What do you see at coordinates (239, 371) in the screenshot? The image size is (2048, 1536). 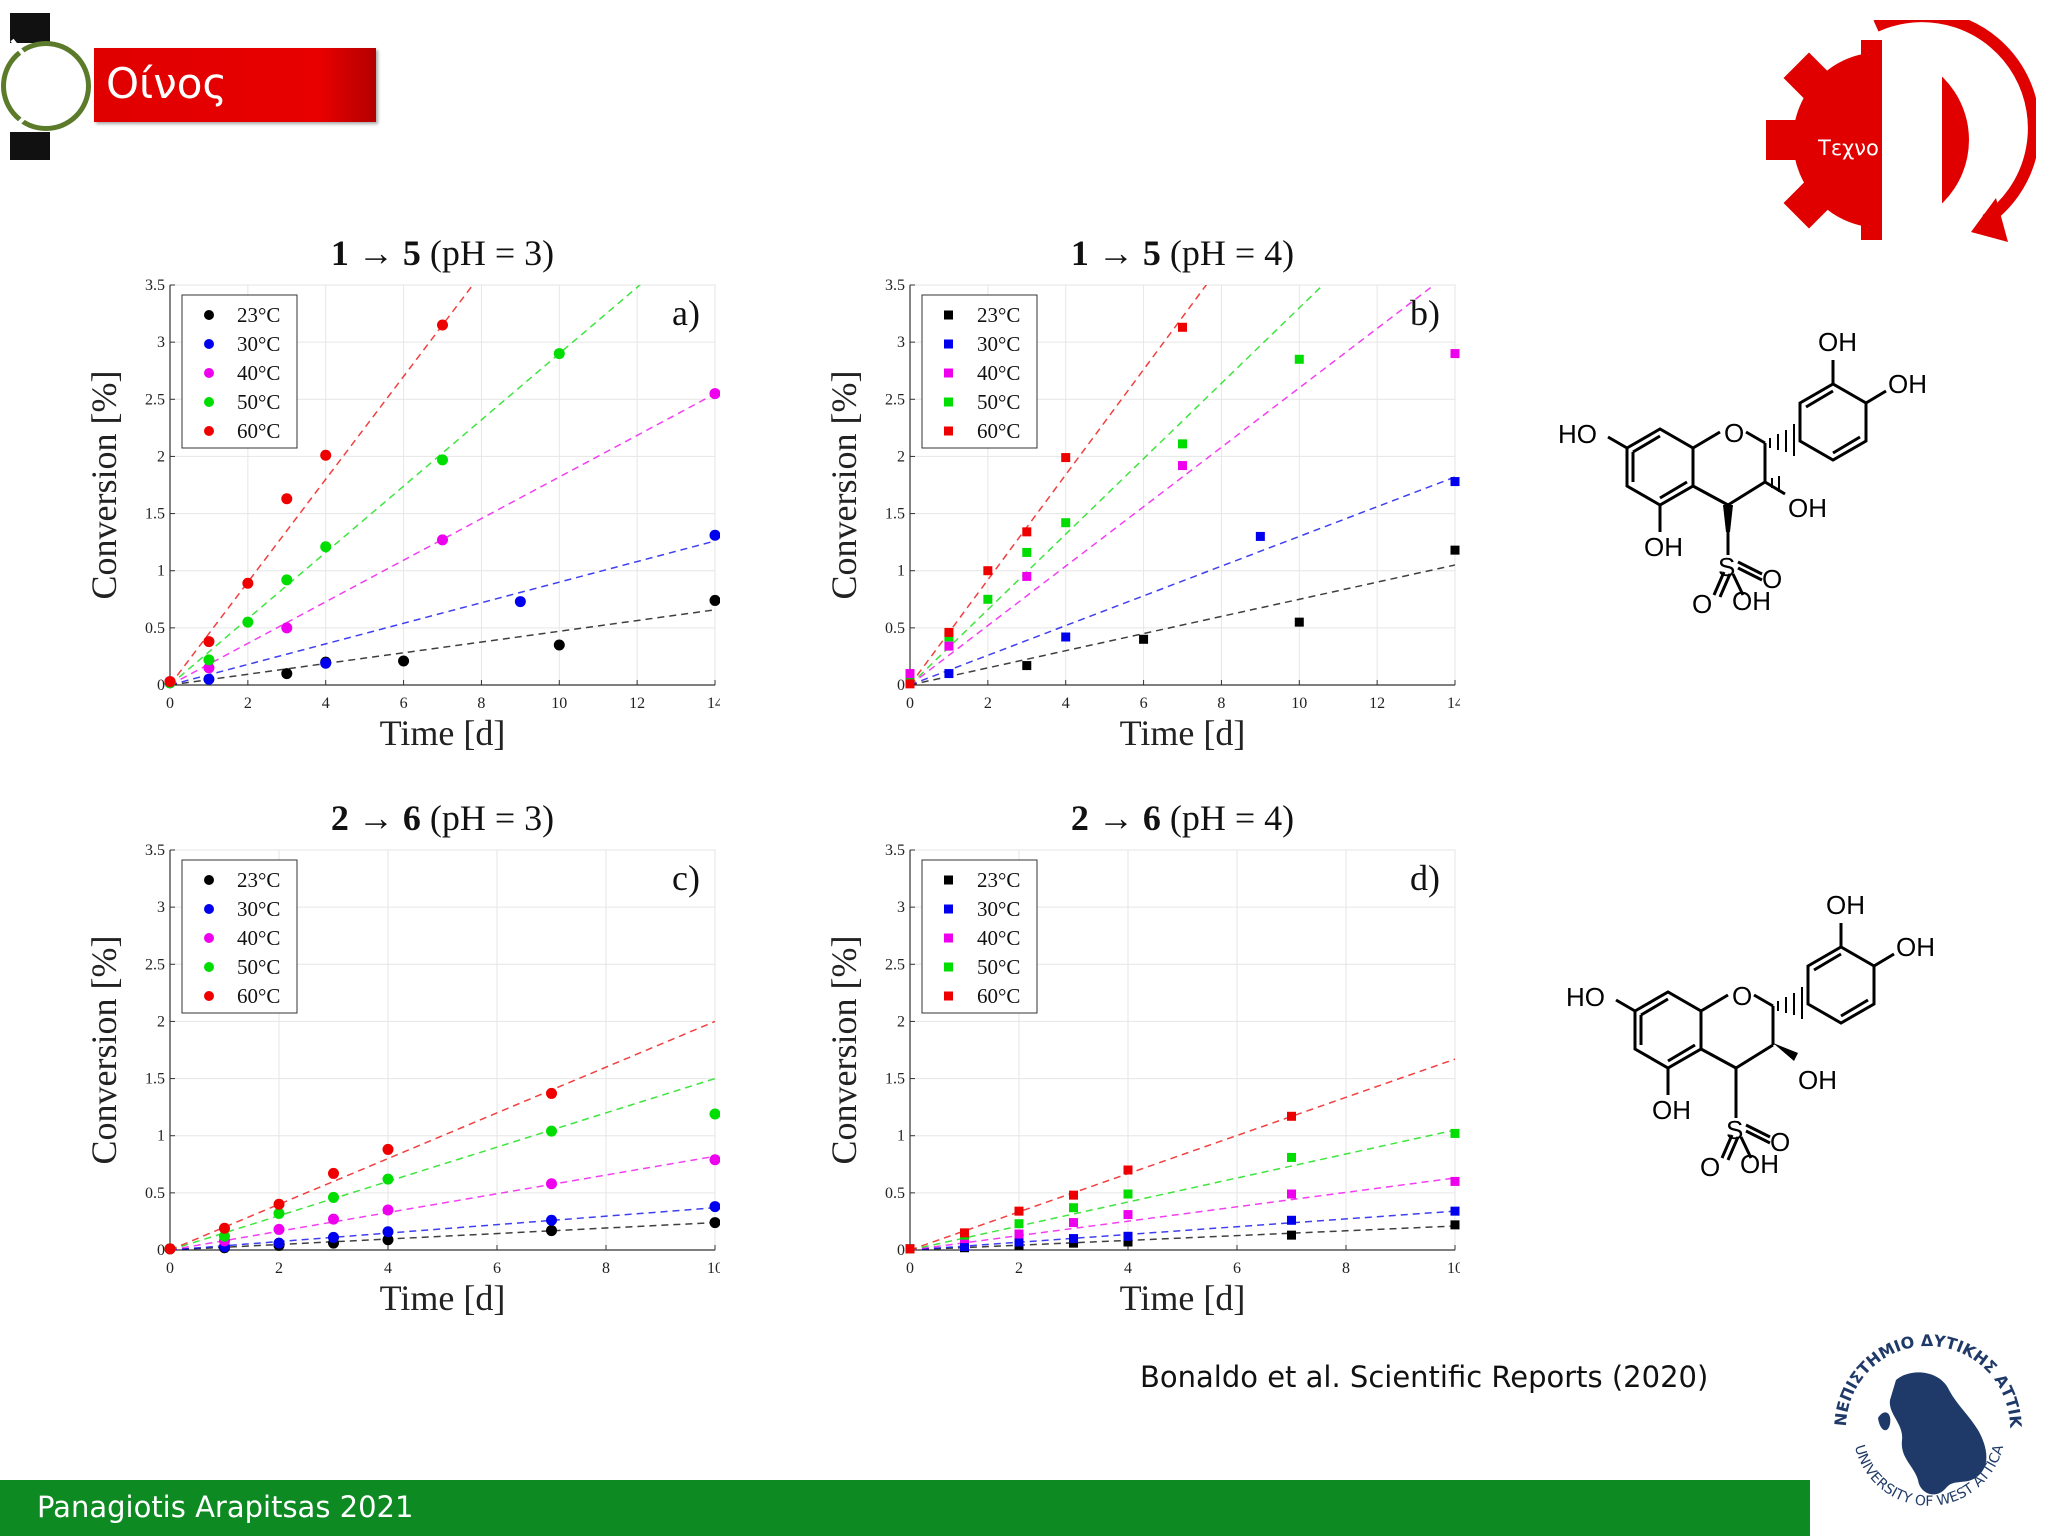 I see `legend-box` at bounding box center [239, 371].